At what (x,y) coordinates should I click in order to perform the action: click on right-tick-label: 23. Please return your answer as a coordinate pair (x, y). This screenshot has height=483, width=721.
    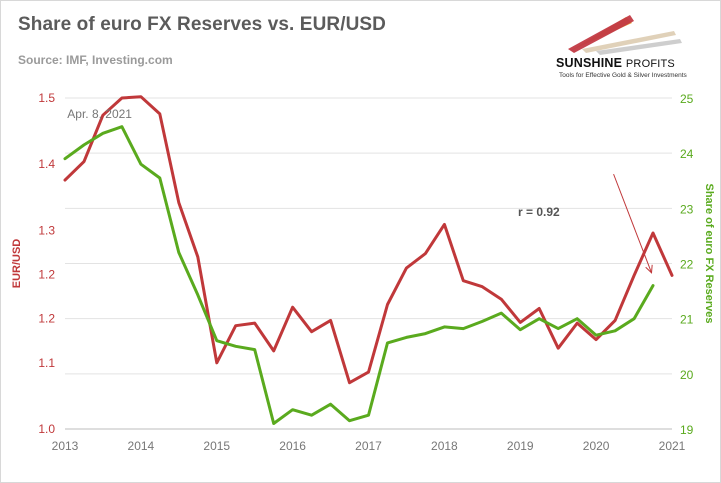
    Looking at the image, I should click on (687, 209).